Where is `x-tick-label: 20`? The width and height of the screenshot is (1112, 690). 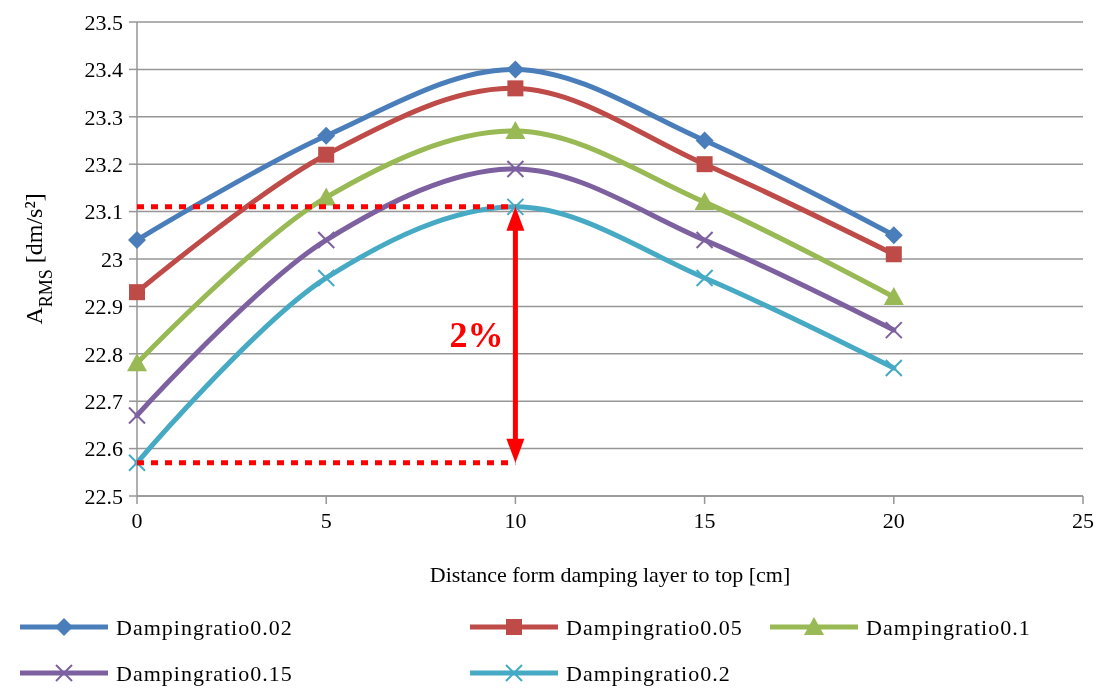
x-tick-label: 20 is located at coordinates (893, 520).